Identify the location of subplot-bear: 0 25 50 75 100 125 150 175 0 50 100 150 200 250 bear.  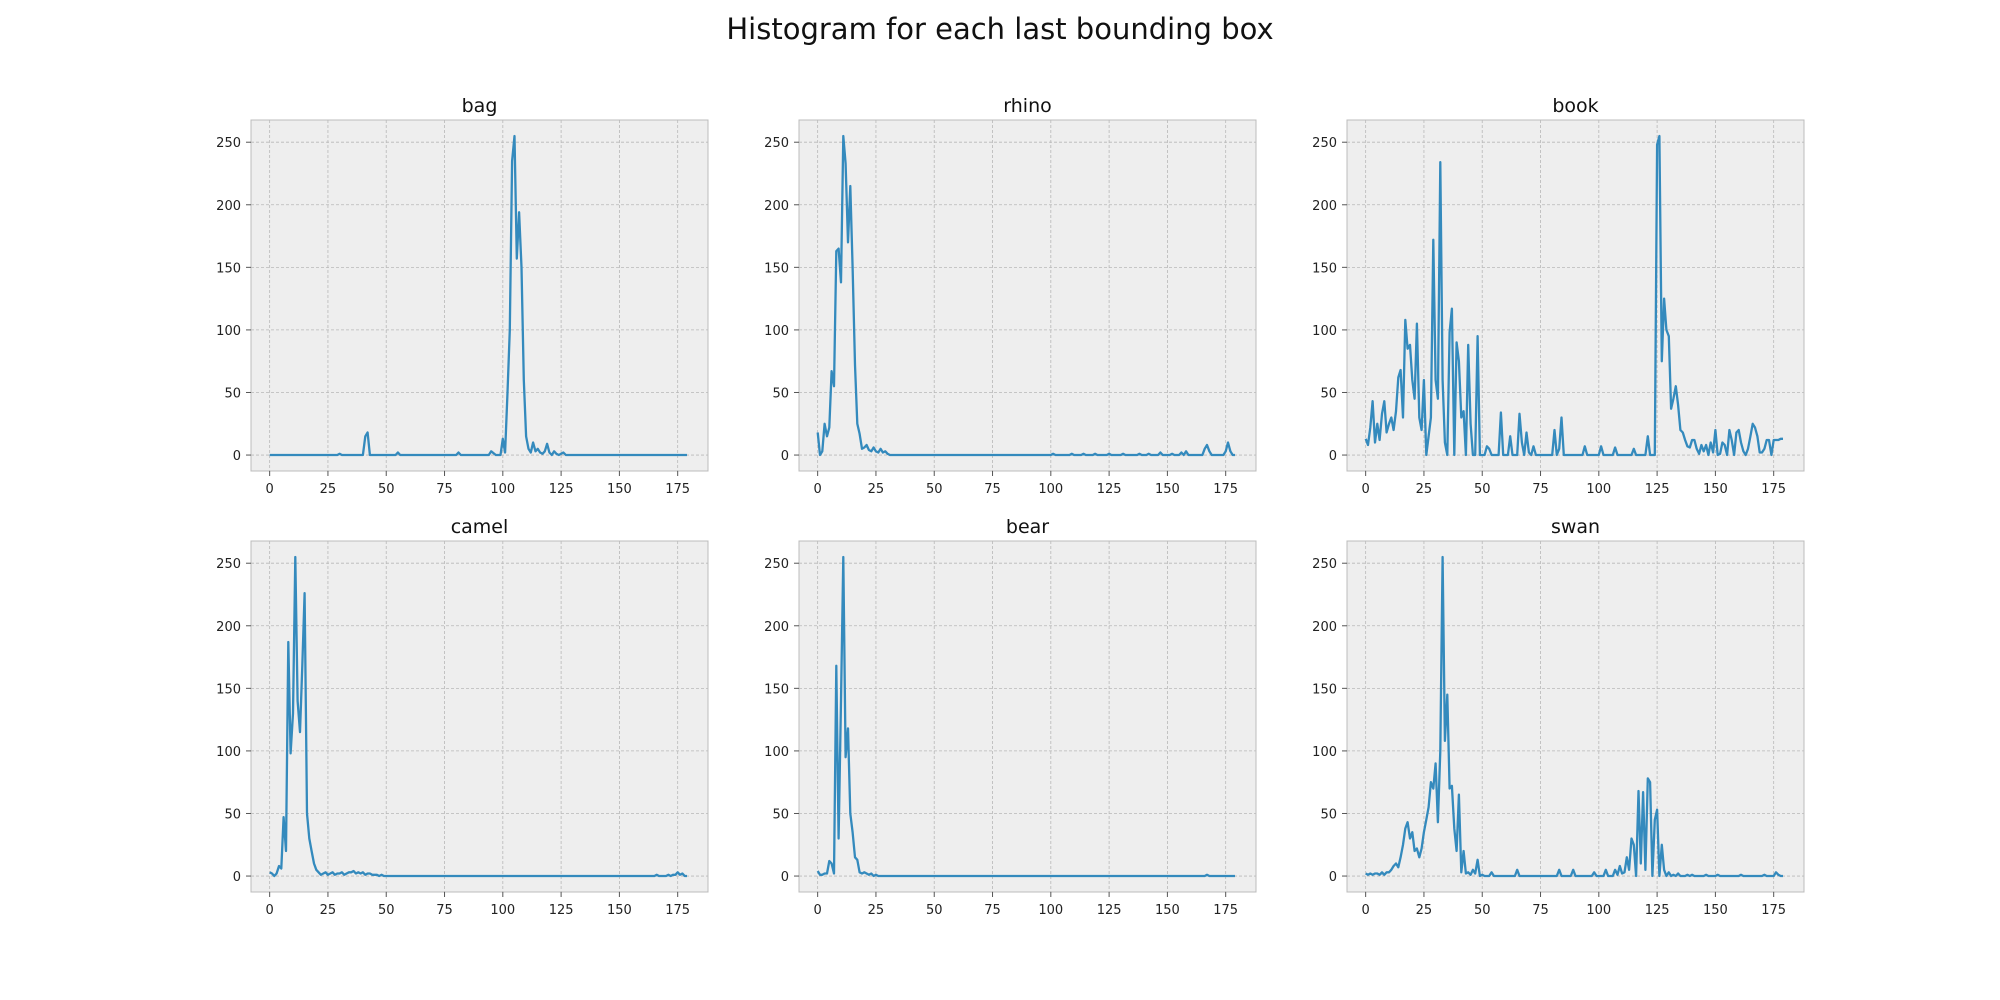
(1010, 717).